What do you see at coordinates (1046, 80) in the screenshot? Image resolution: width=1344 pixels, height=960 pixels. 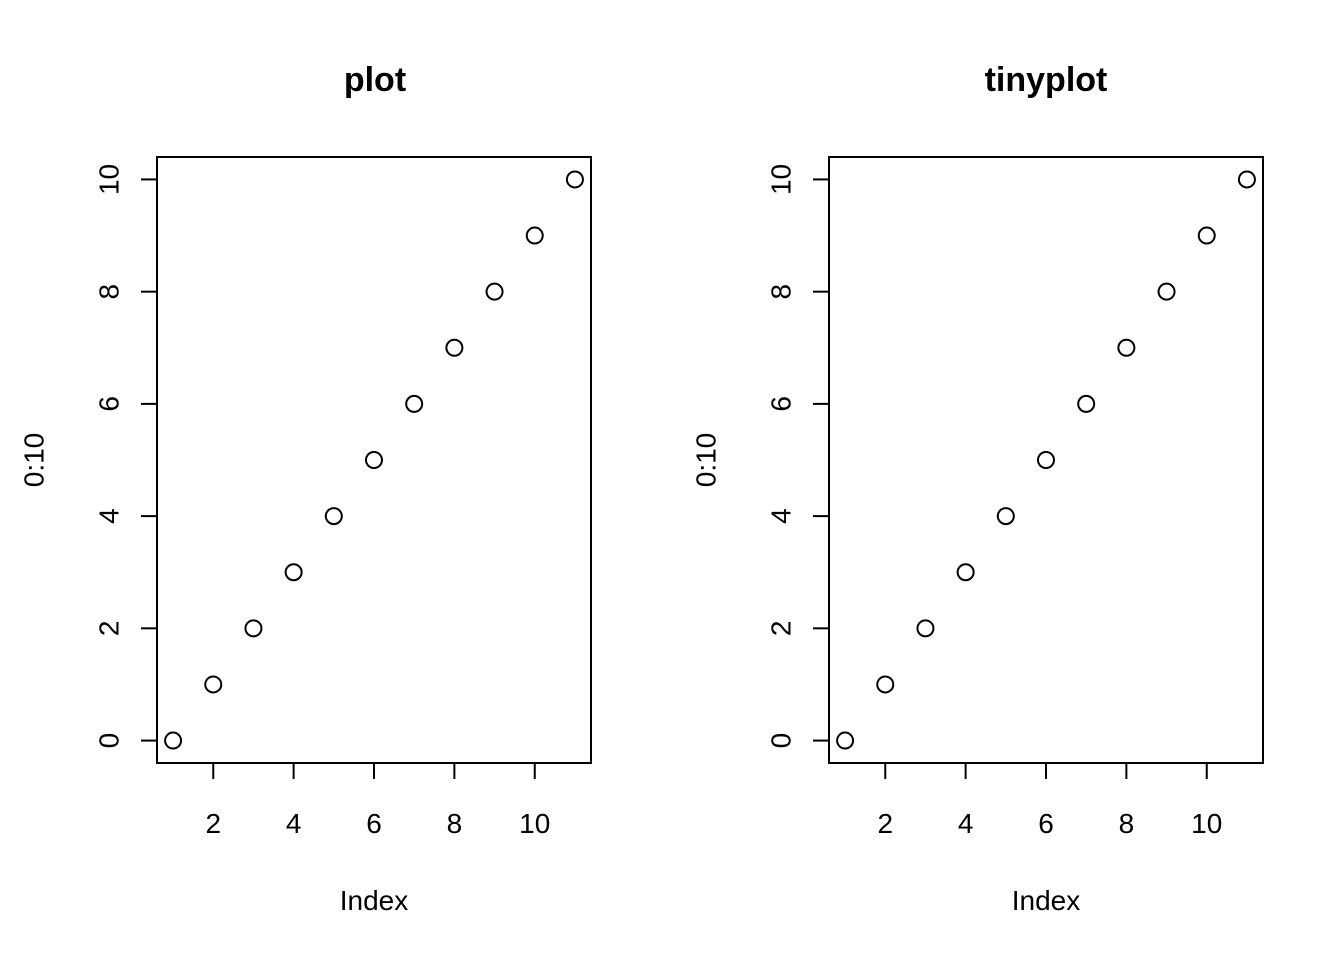 I see `chart-title: tinyplot` at bounding box center [1046, 80].